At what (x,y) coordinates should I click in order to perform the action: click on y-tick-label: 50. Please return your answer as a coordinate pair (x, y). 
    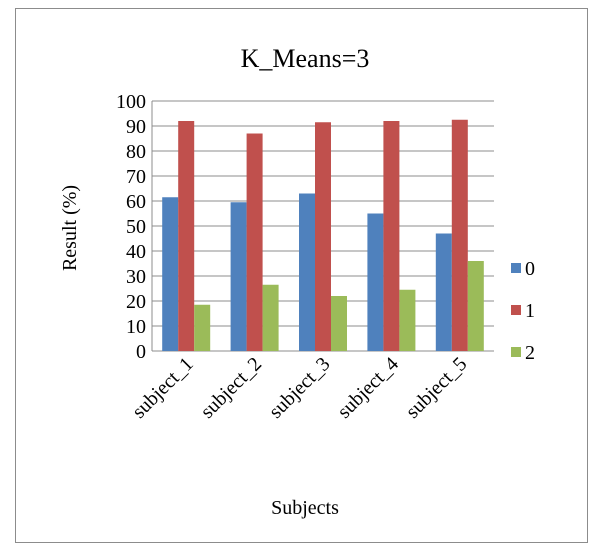
    Looking at the image, I should click on (136, 227).